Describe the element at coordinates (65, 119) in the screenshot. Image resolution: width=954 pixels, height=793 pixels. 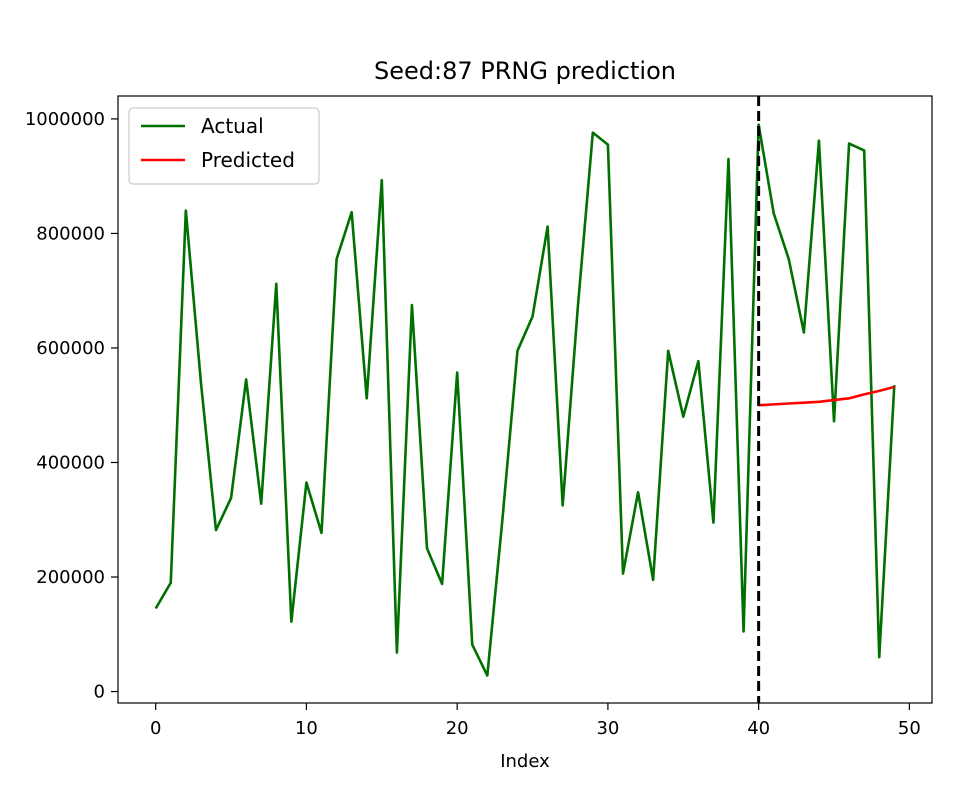
I see `y-tick-label: 1000000` at that location.